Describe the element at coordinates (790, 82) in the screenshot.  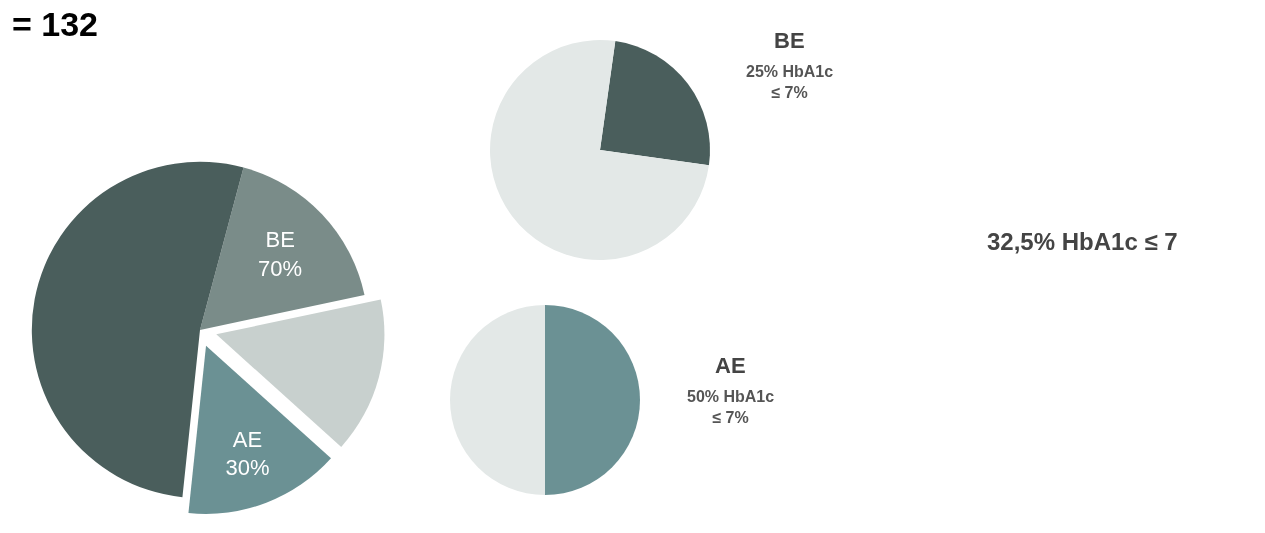
I see `text: 25% HbA1c ≤ 7%` at that location.